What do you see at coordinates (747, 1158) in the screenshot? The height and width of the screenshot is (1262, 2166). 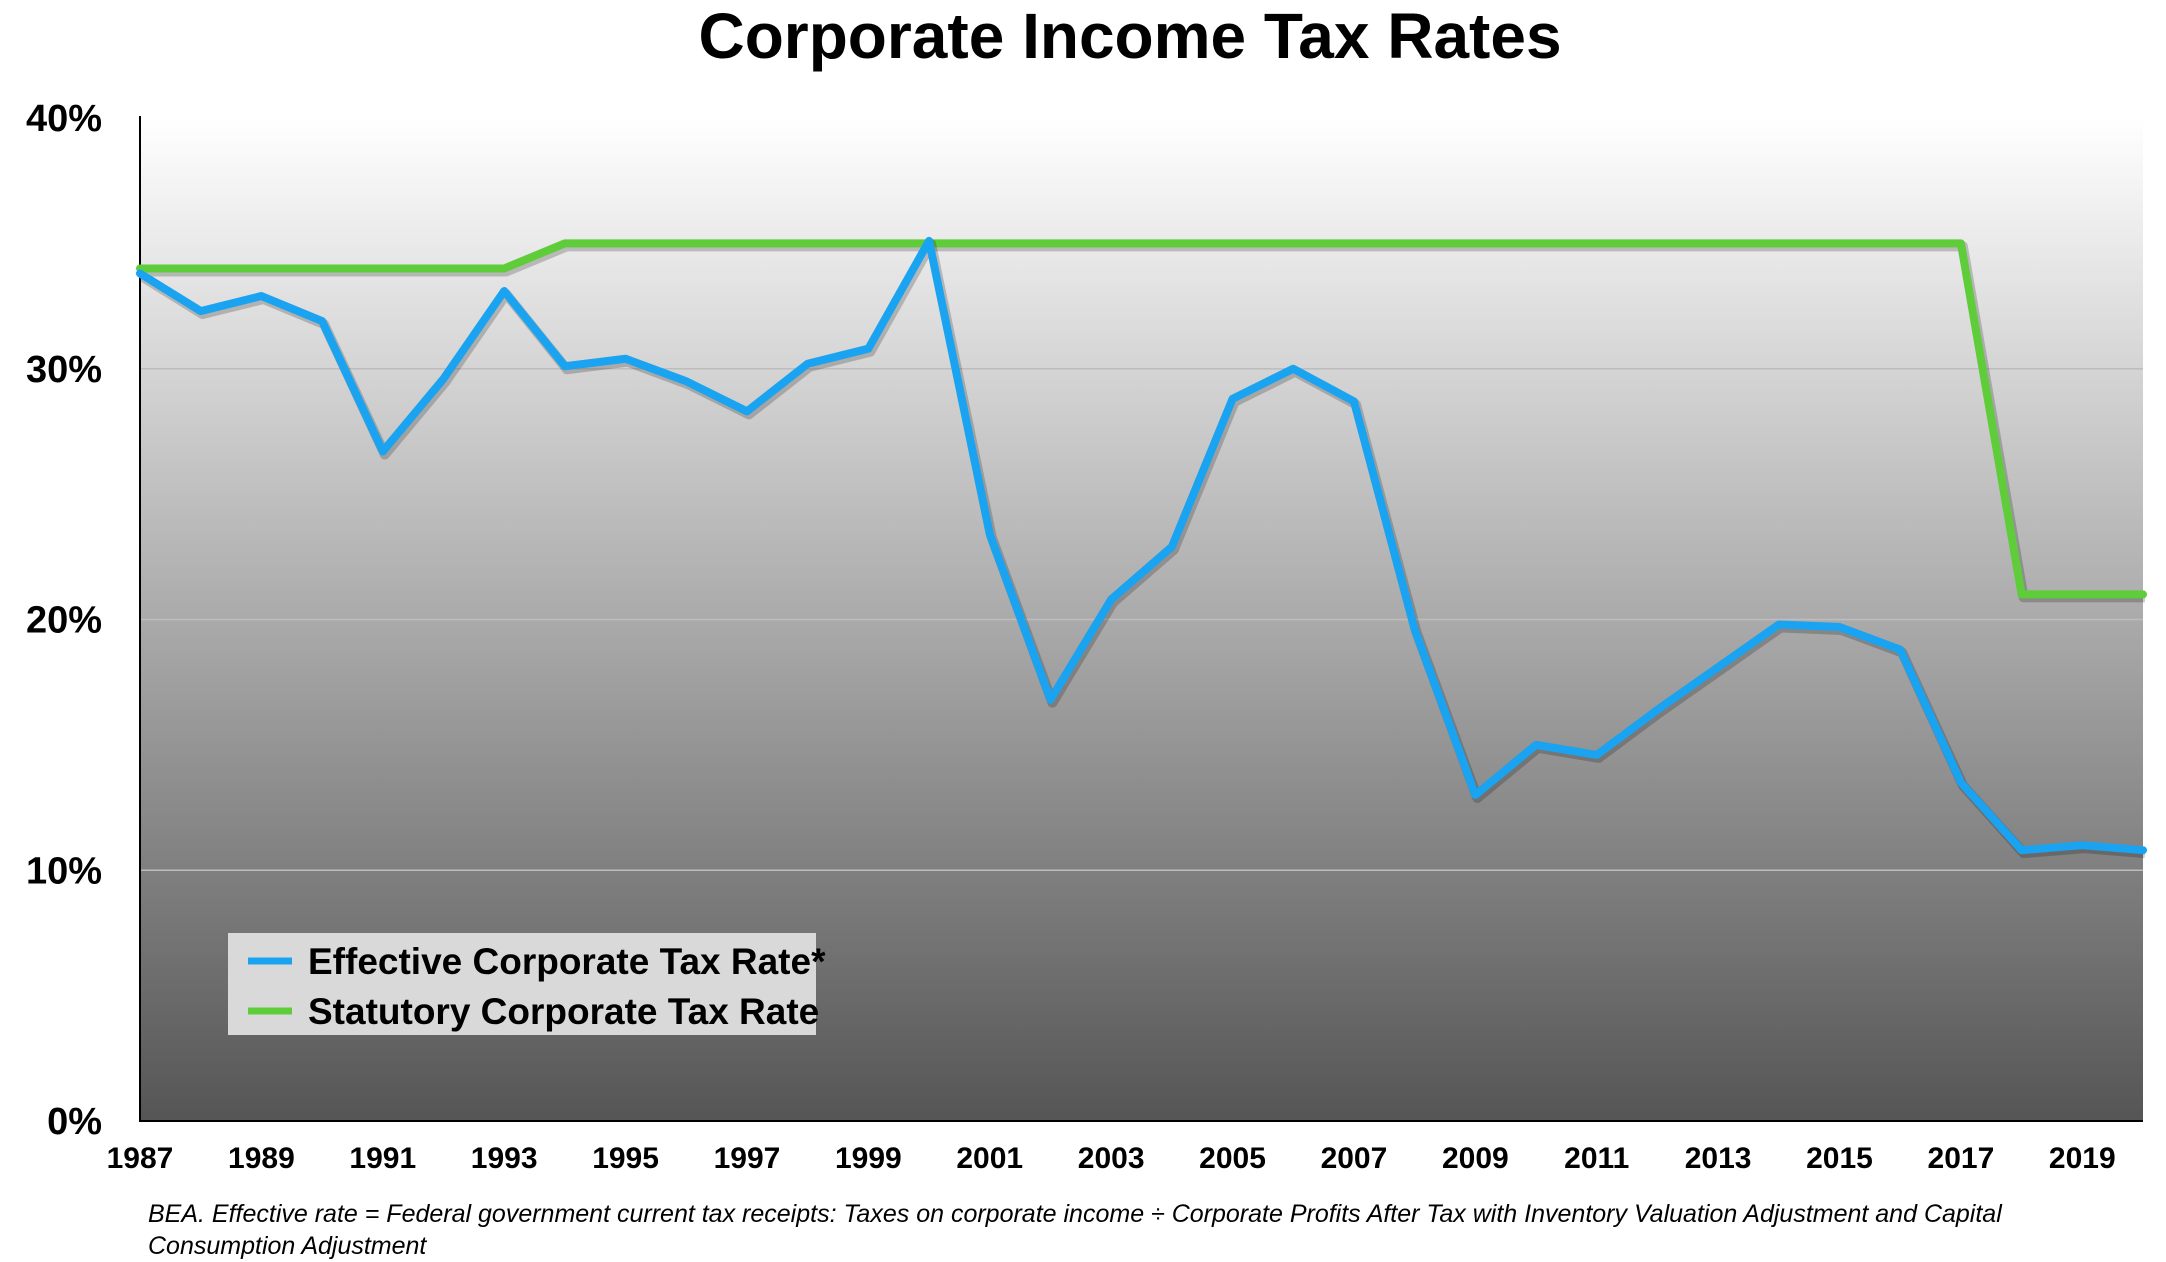 I see `x-tick-label: 1997` at bounding box center [747, 1158].